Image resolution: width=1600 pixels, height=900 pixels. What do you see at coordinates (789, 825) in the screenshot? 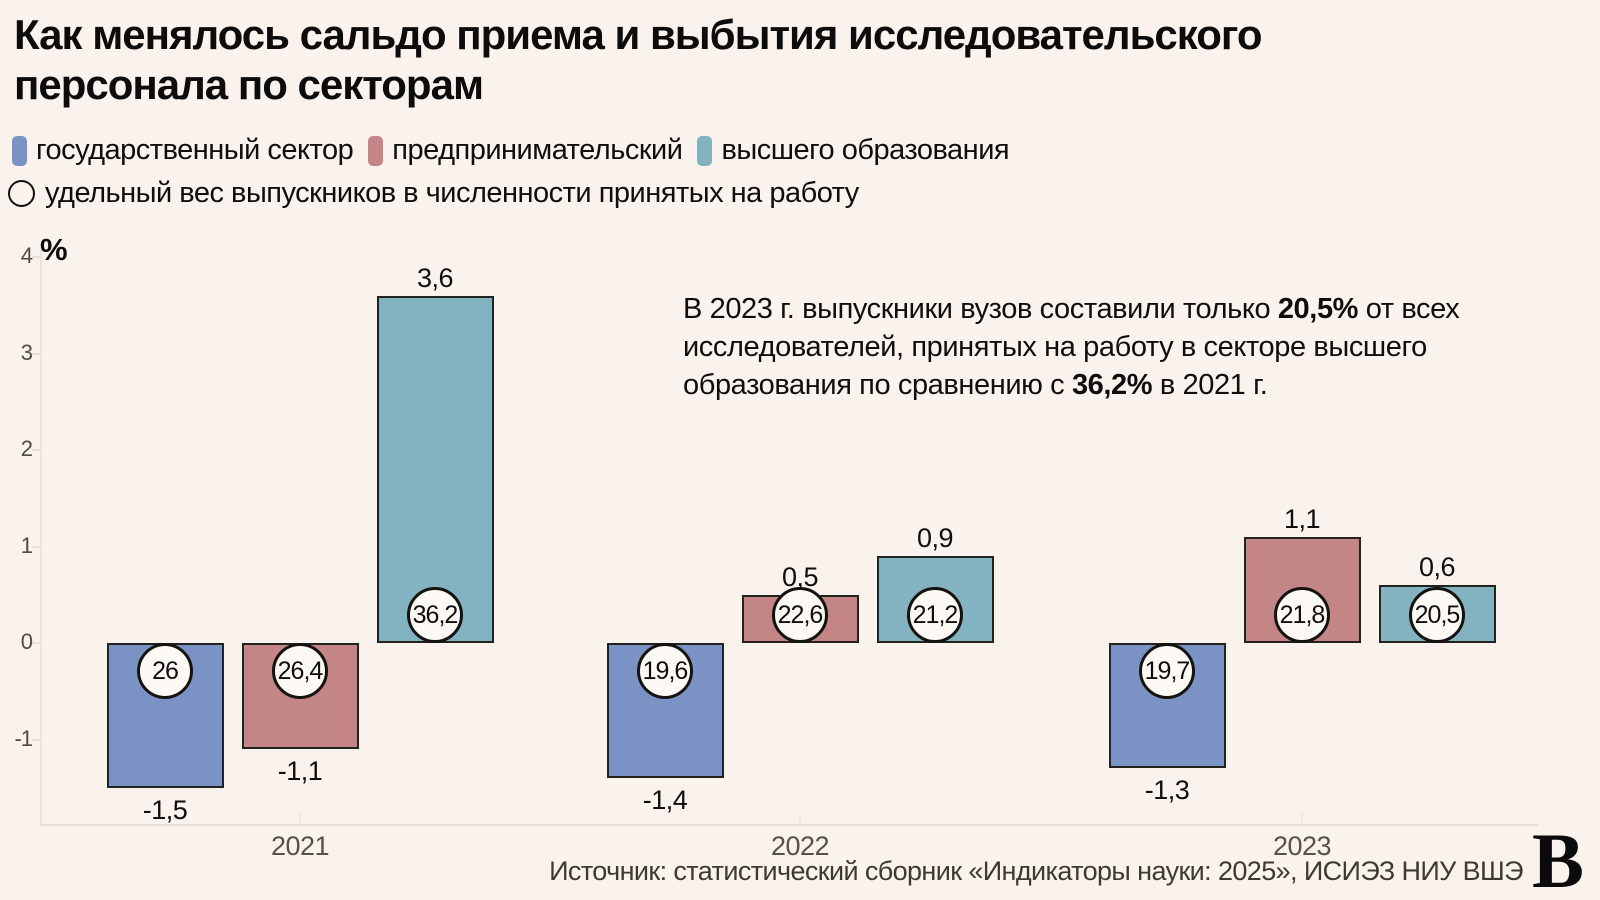
I see `x-axis-line` at bounding box center [789, 825].